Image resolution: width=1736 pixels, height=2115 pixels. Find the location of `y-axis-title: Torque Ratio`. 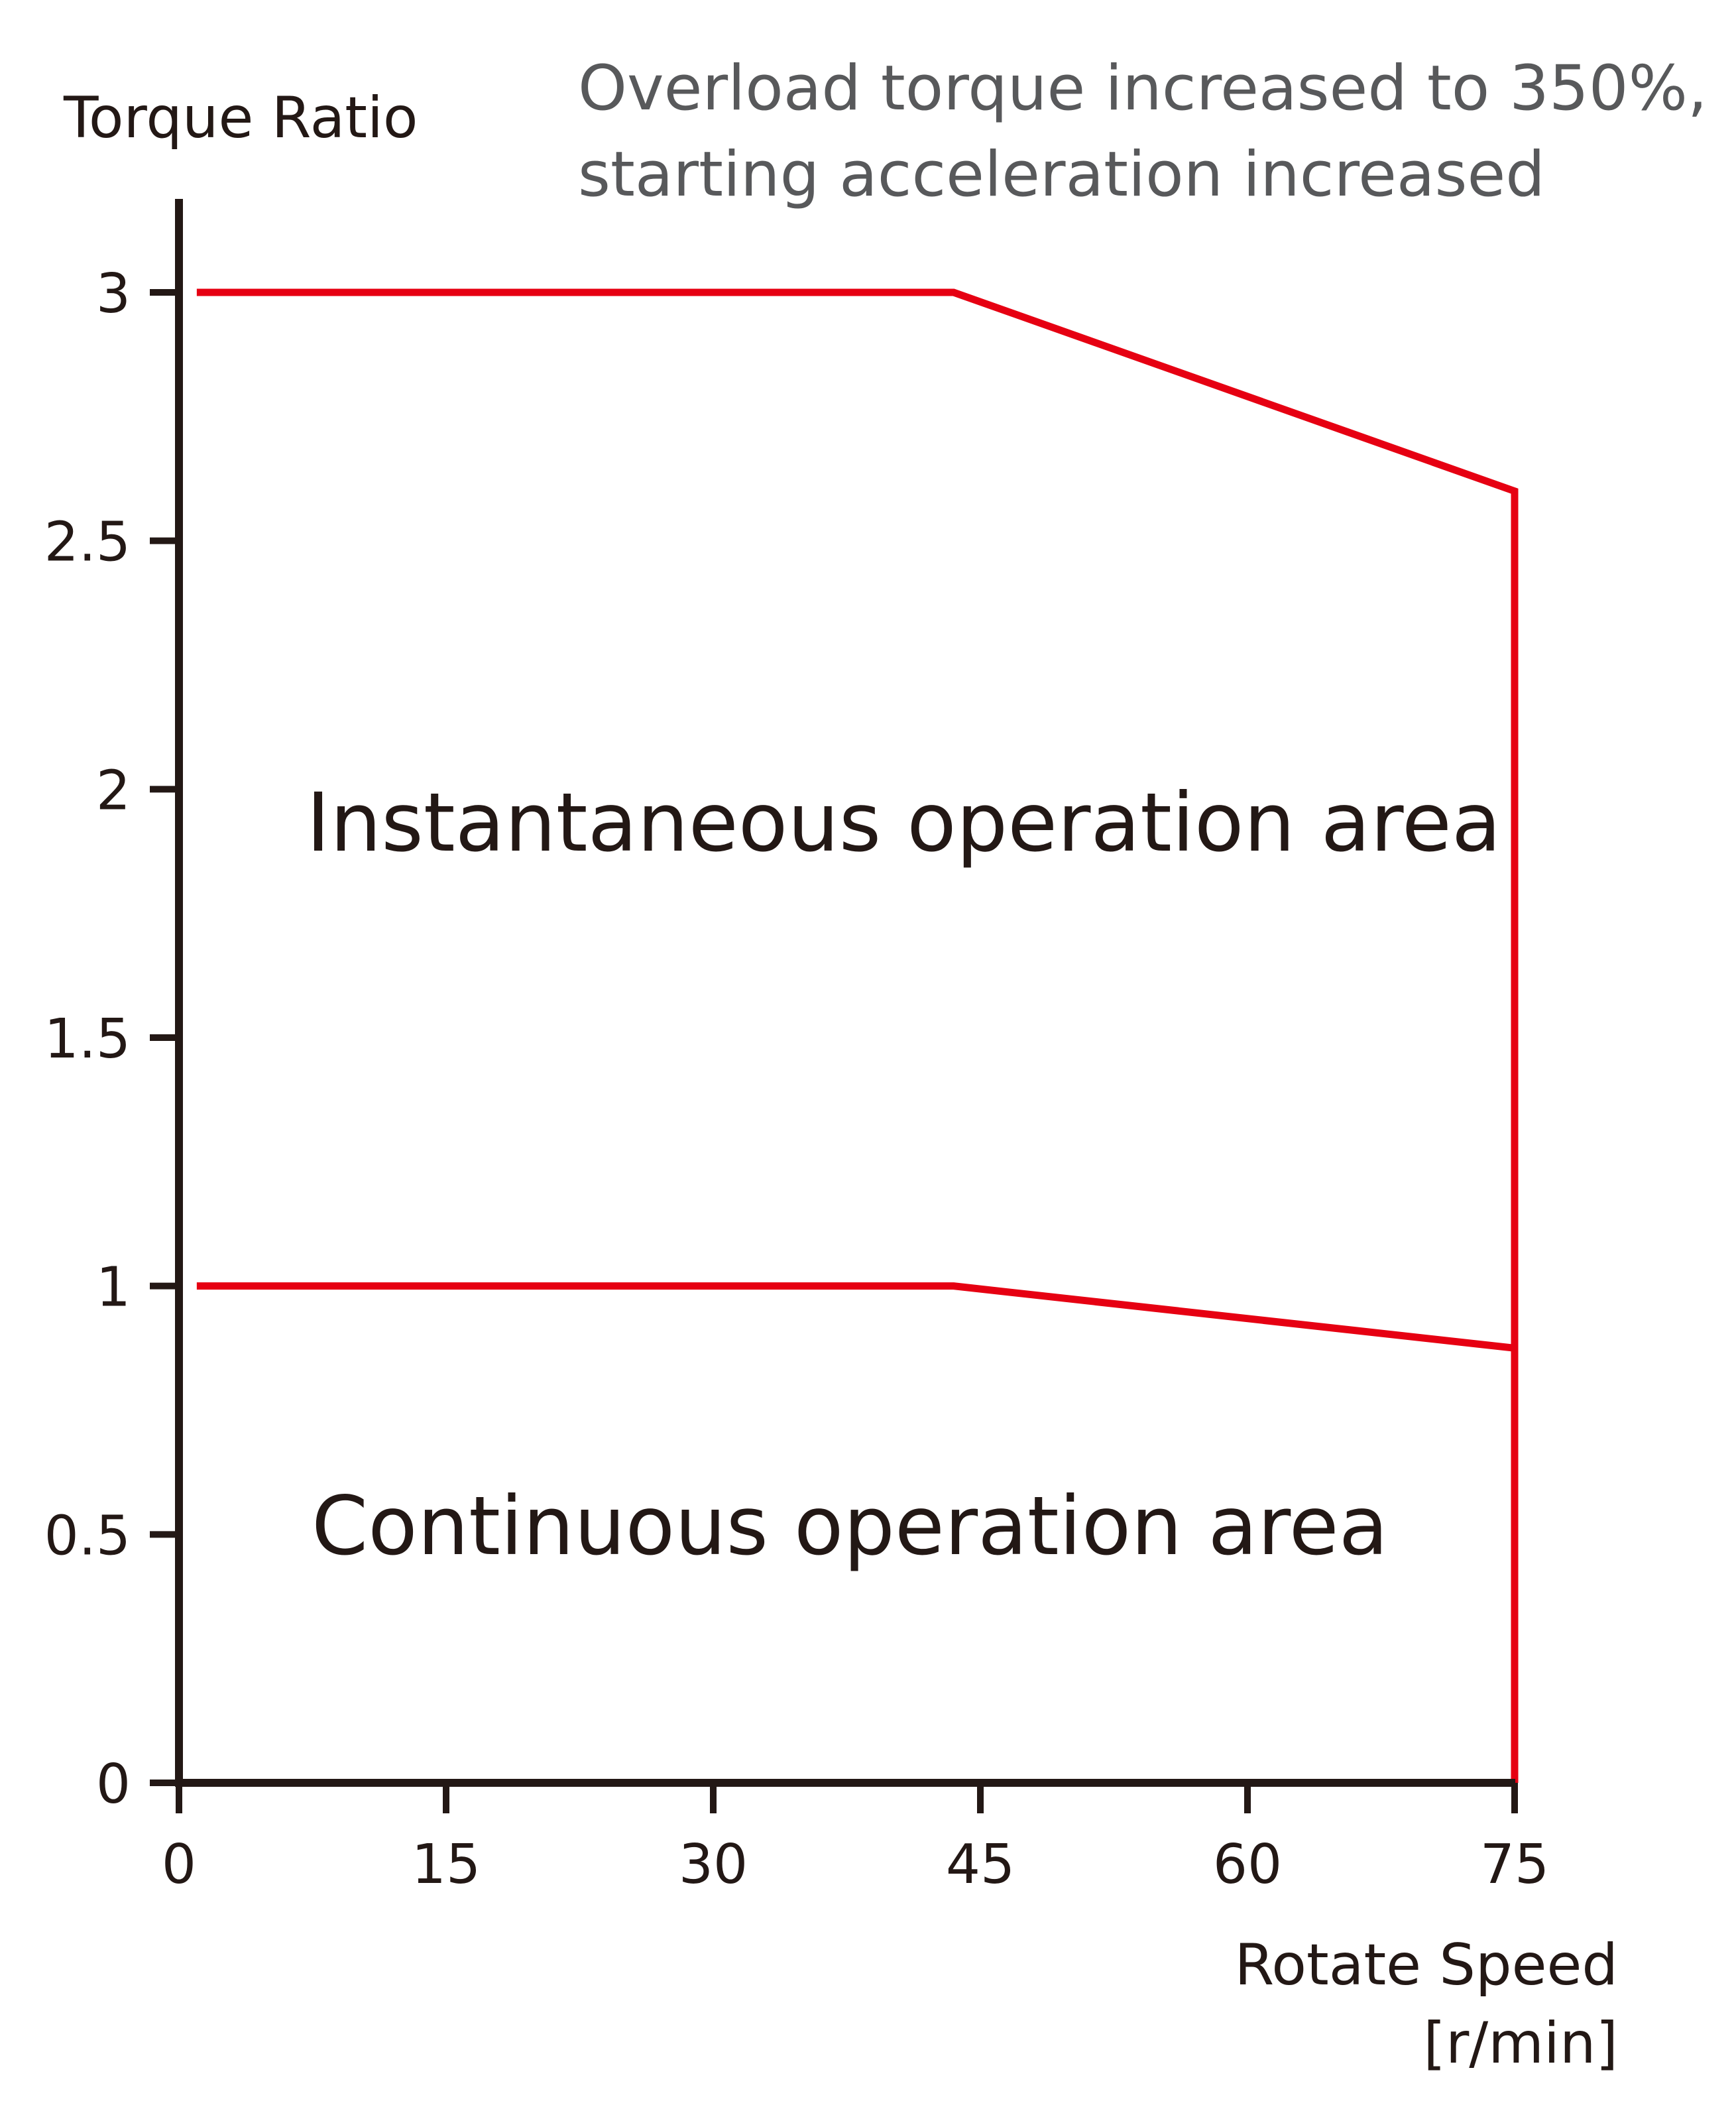

y-axis-title: Torque Ratio is located at coordinates (240, 118).